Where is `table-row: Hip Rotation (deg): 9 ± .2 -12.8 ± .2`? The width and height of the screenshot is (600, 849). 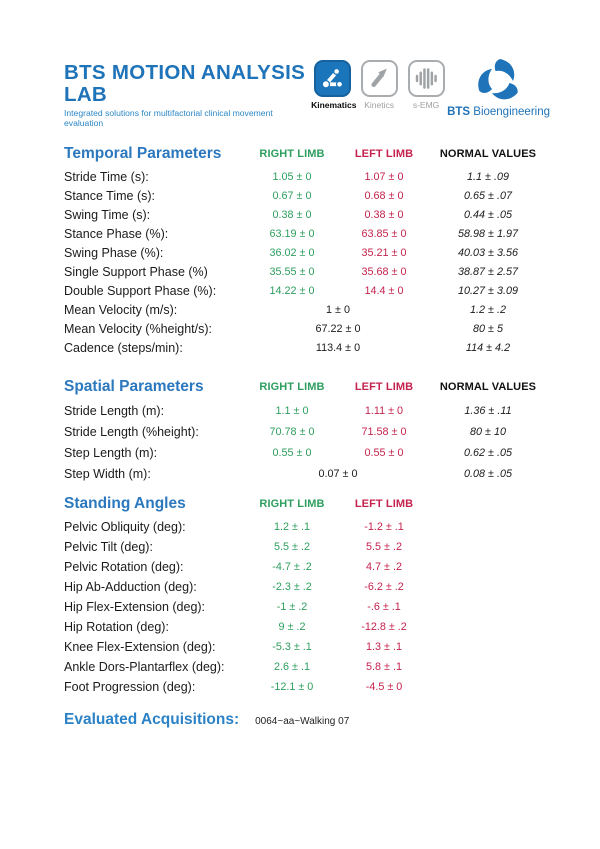 table-row: Hip Rotation (deg): 9 ± .2 -12.8 ± .2 is located at coordinates (307, 627).